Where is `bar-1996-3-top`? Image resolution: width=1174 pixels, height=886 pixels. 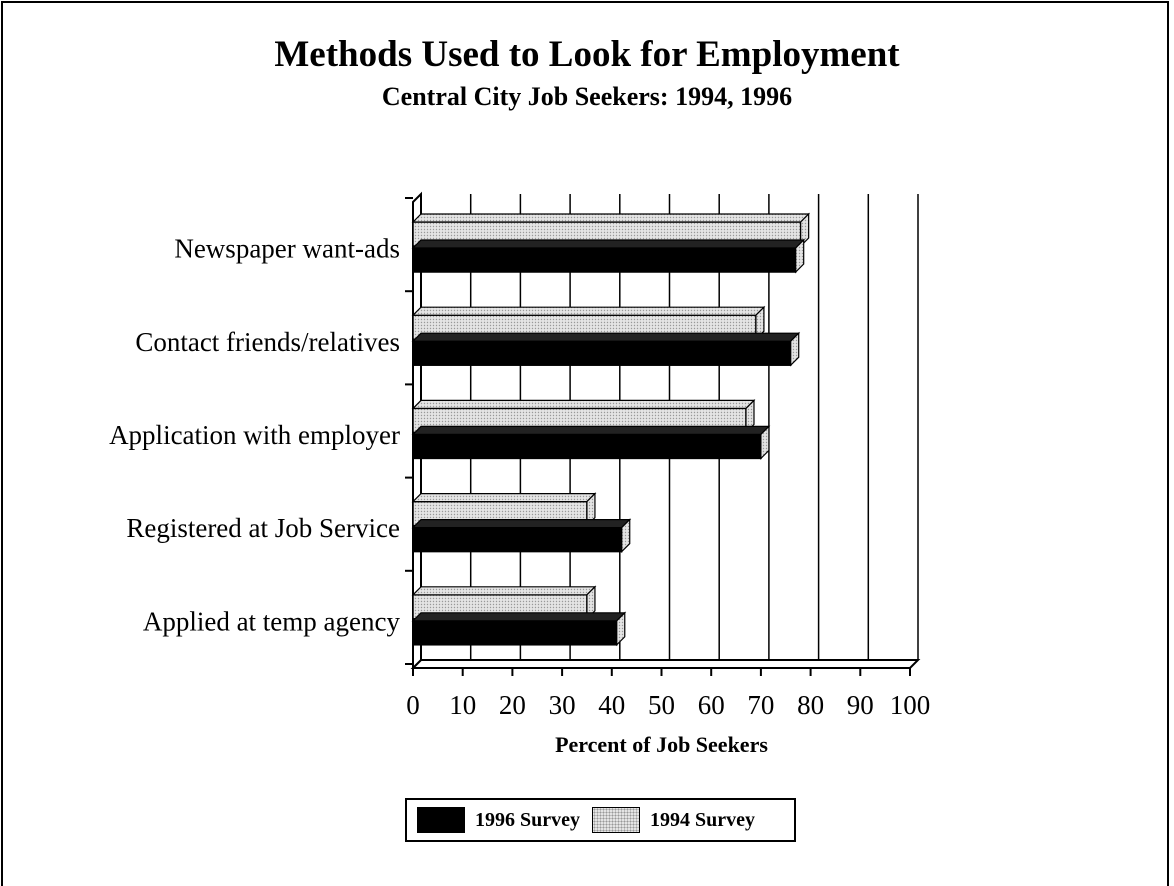
bar-1996-3-top is located at coordinates (521, 523).